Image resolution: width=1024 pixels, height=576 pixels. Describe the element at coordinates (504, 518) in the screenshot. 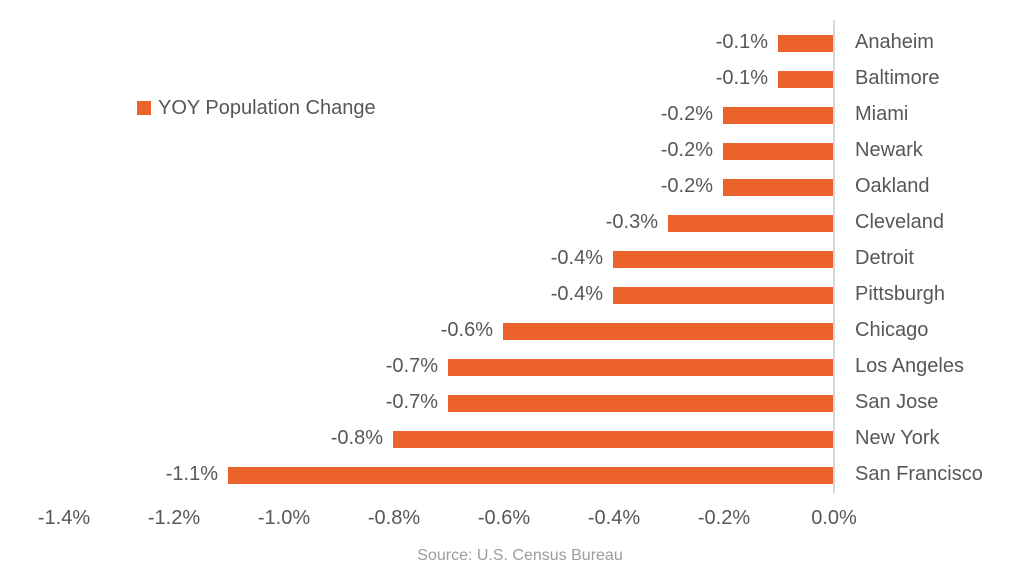

I see `x-tick-label: -0.6%` at that location.